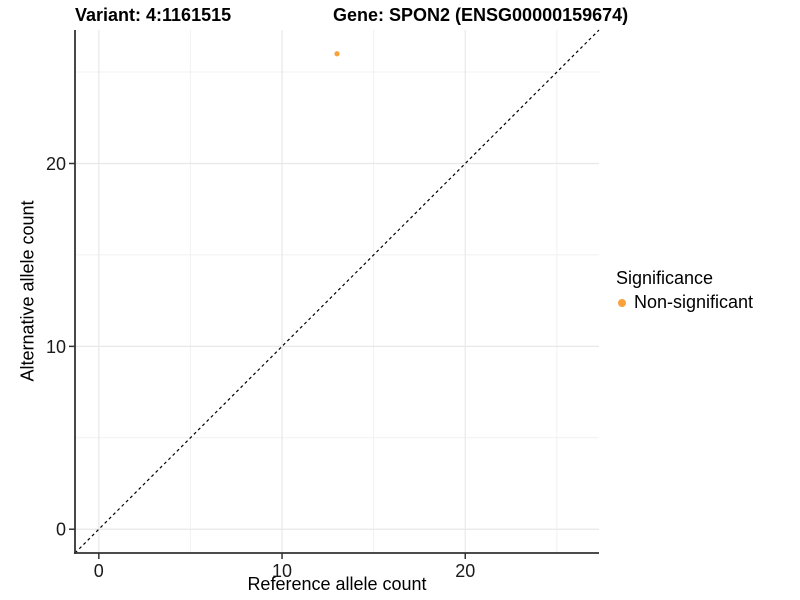  What do you see at coordinates (282, 571) in the screenshot?
I see `x-tick-label: 10` at bounding box center [282, 571].